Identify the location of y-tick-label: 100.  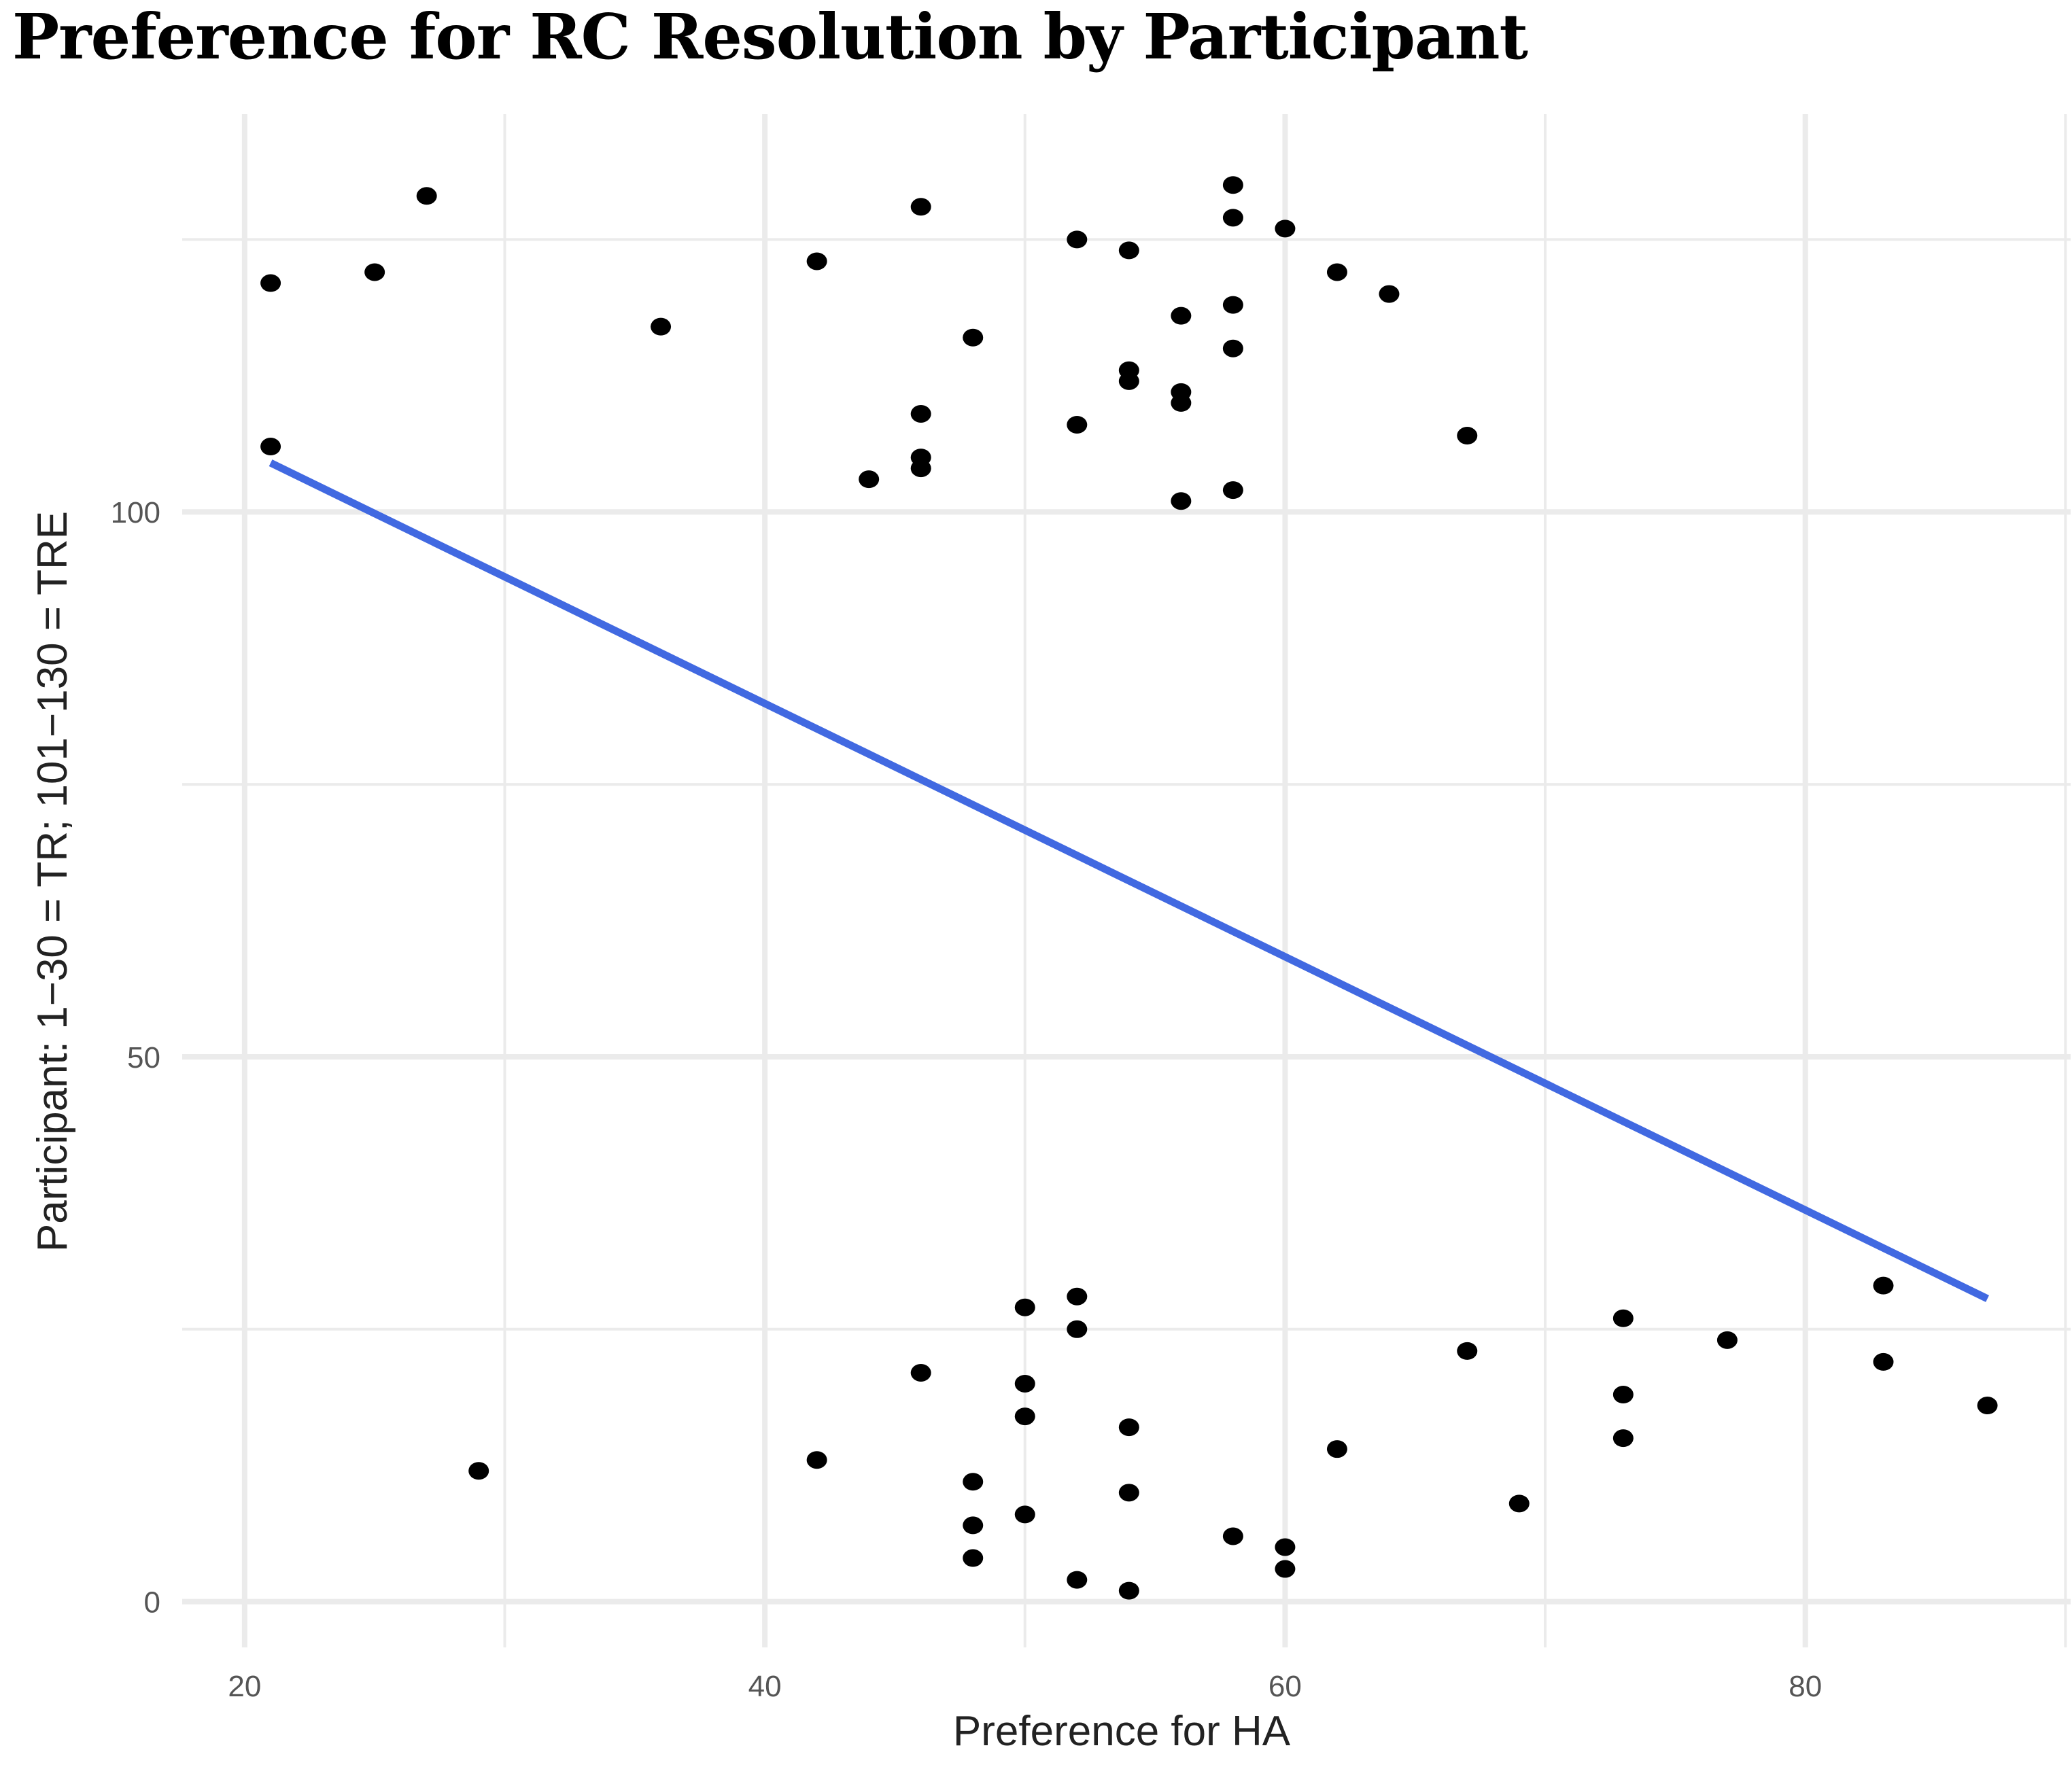
(135, 512).